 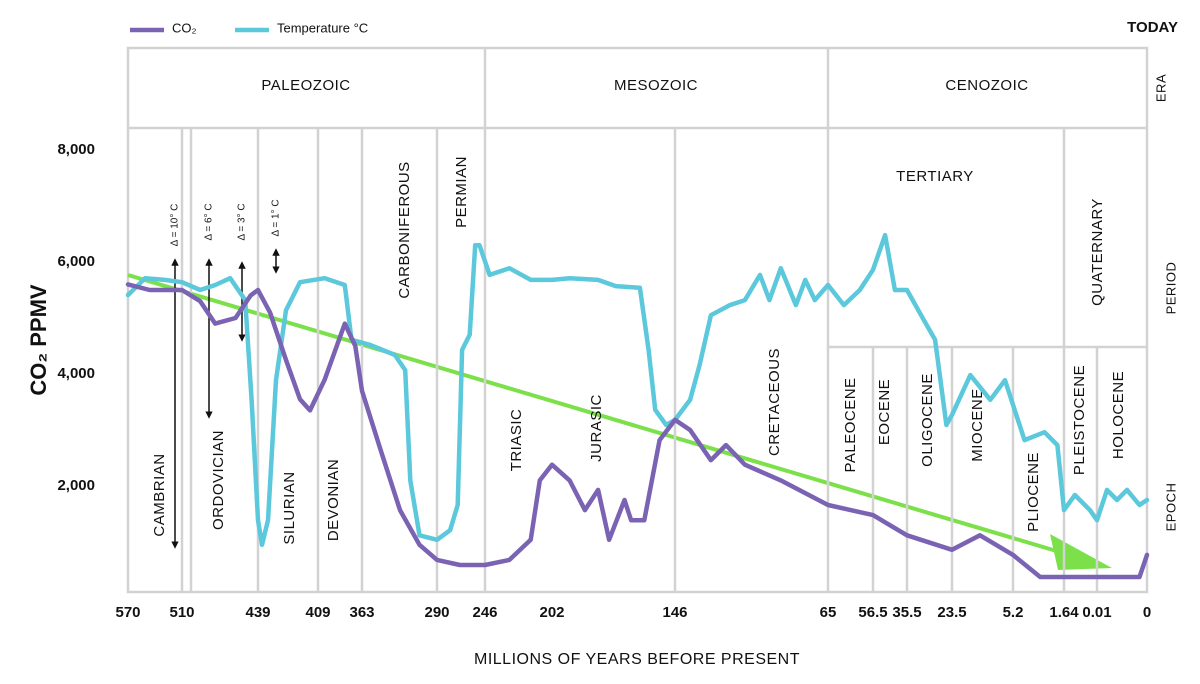 I want to click on annotation: Δ = 3° C, so click(x=242, y=221).